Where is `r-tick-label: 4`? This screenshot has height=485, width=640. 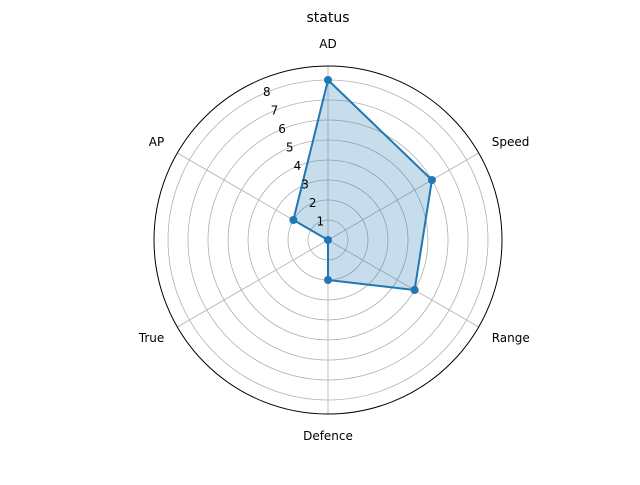 r-tick-label: 4 is located at coordinates (298, 166).